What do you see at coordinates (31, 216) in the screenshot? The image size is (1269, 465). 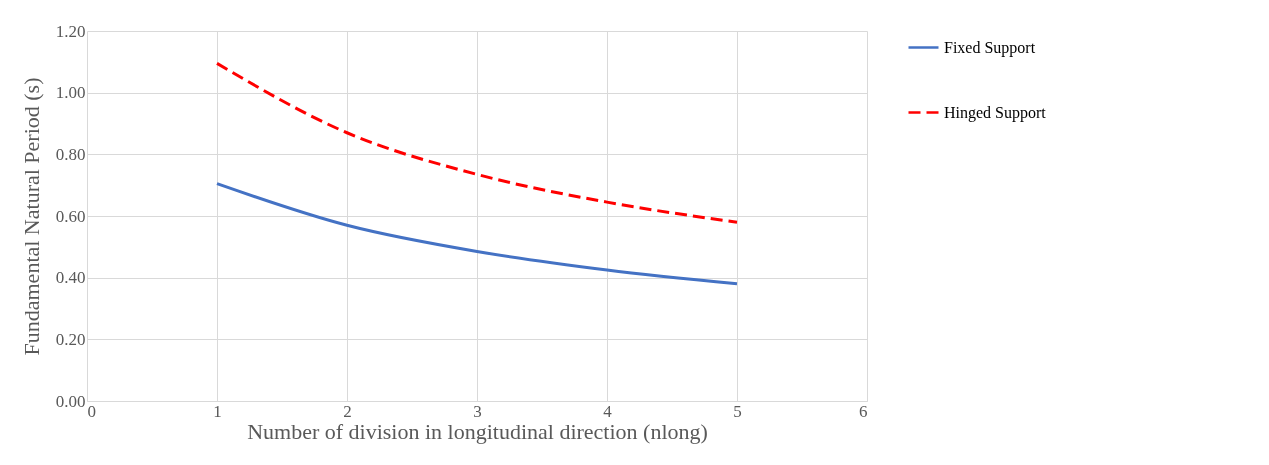 I see `y-axis-title: Fundamental Natural Period (s)` at bounding box center [31, 216].